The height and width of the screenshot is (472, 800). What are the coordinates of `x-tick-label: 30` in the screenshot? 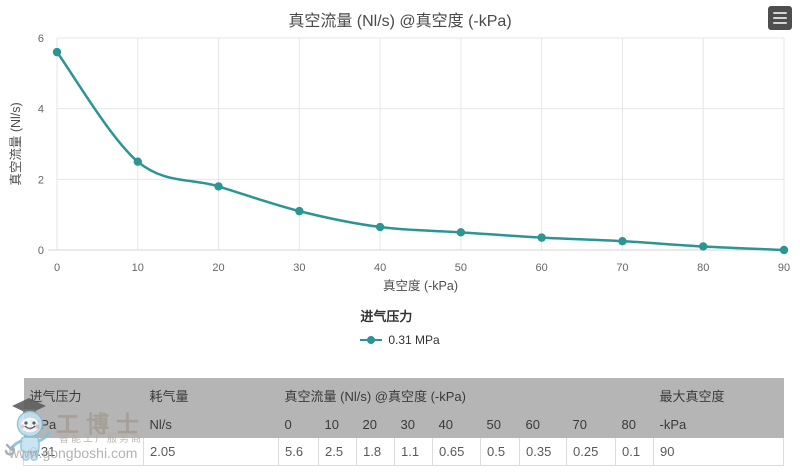 It's located at (299, 268).